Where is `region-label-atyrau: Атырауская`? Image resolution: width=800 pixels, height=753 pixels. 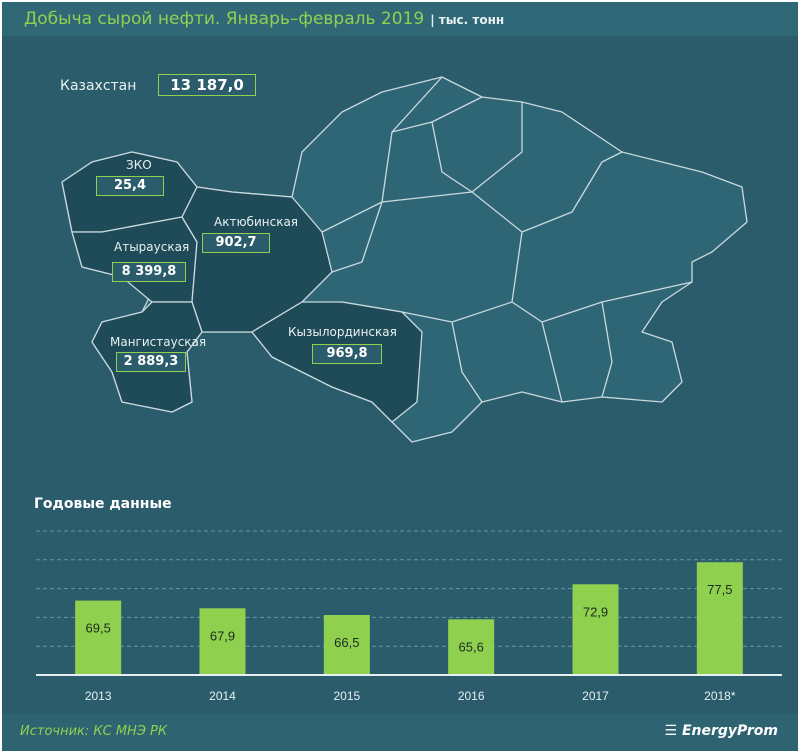
region-label-atyrau: Атырауская is located at coordinates (152, 247).